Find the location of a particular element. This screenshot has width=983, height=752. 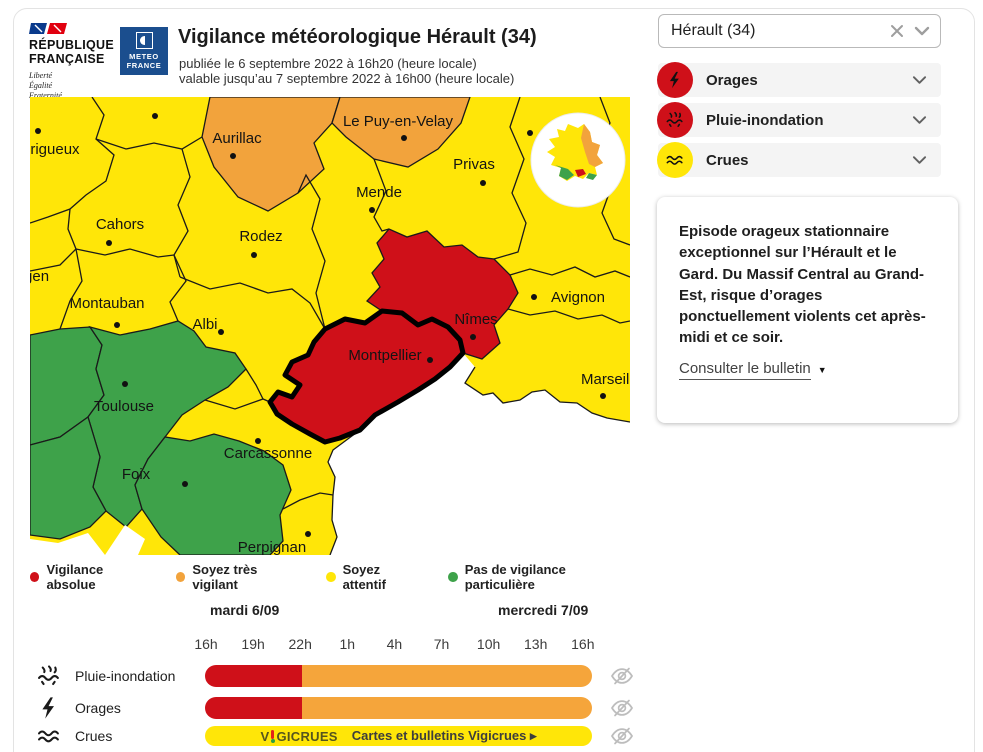

french-flag-icon is located at coordinates (48, 28).